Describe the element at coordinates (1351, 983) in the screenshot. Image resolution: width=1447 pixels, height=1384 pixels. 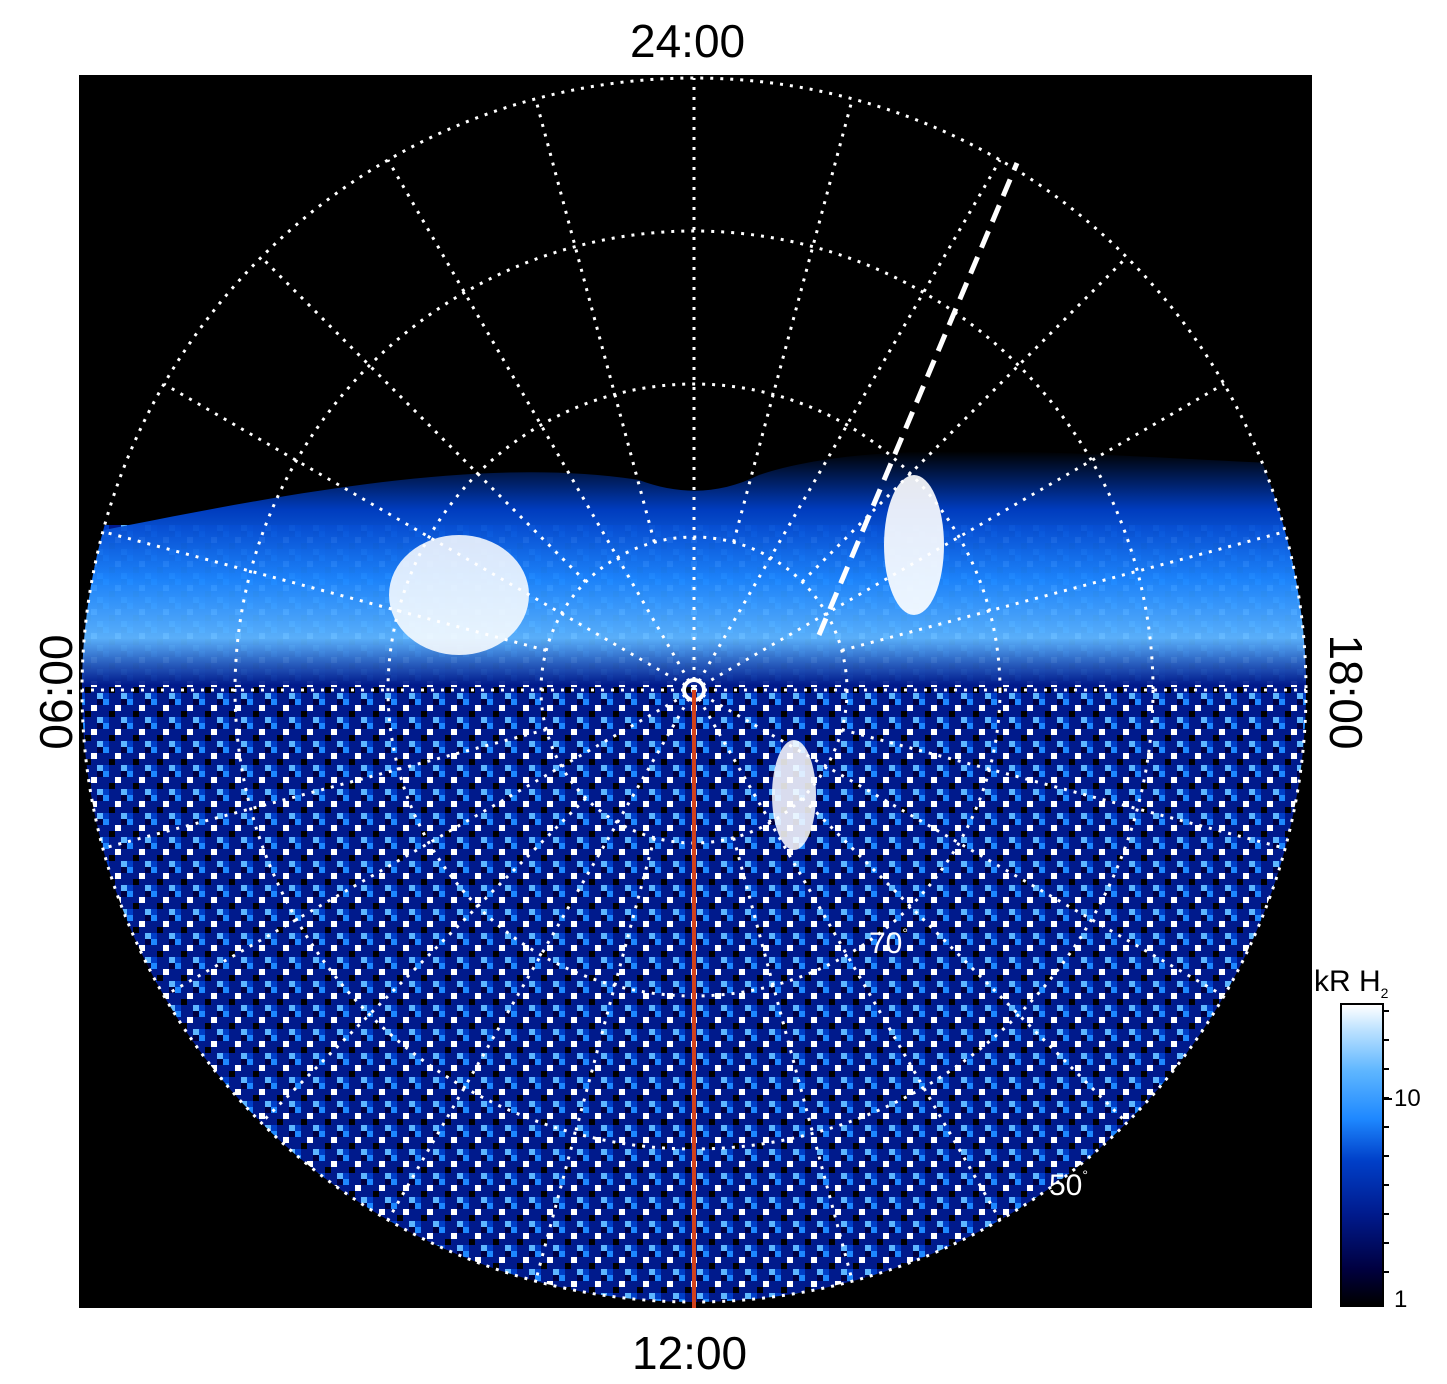
I see `colorbar-title: kR H2` at that location.